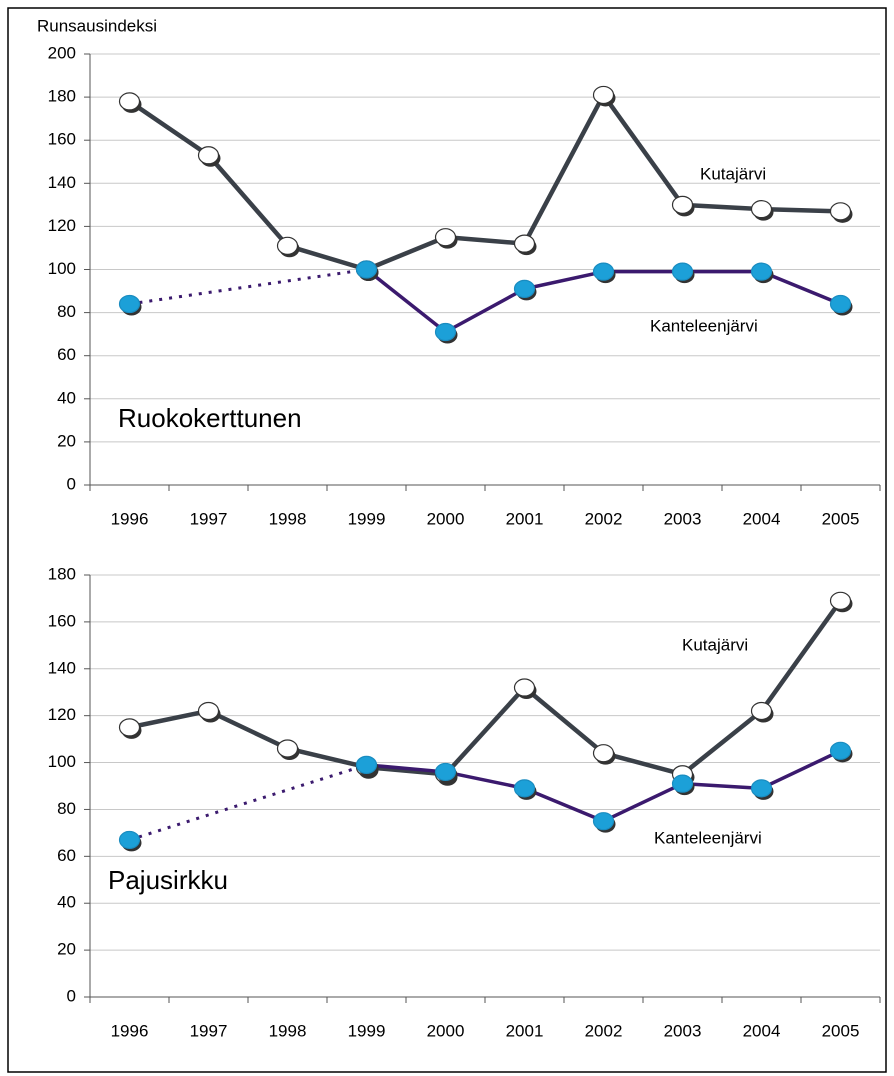  Describe the element at coordinates (62, 52) in the screenshot. I see `y-tick-label: 200` at that location.